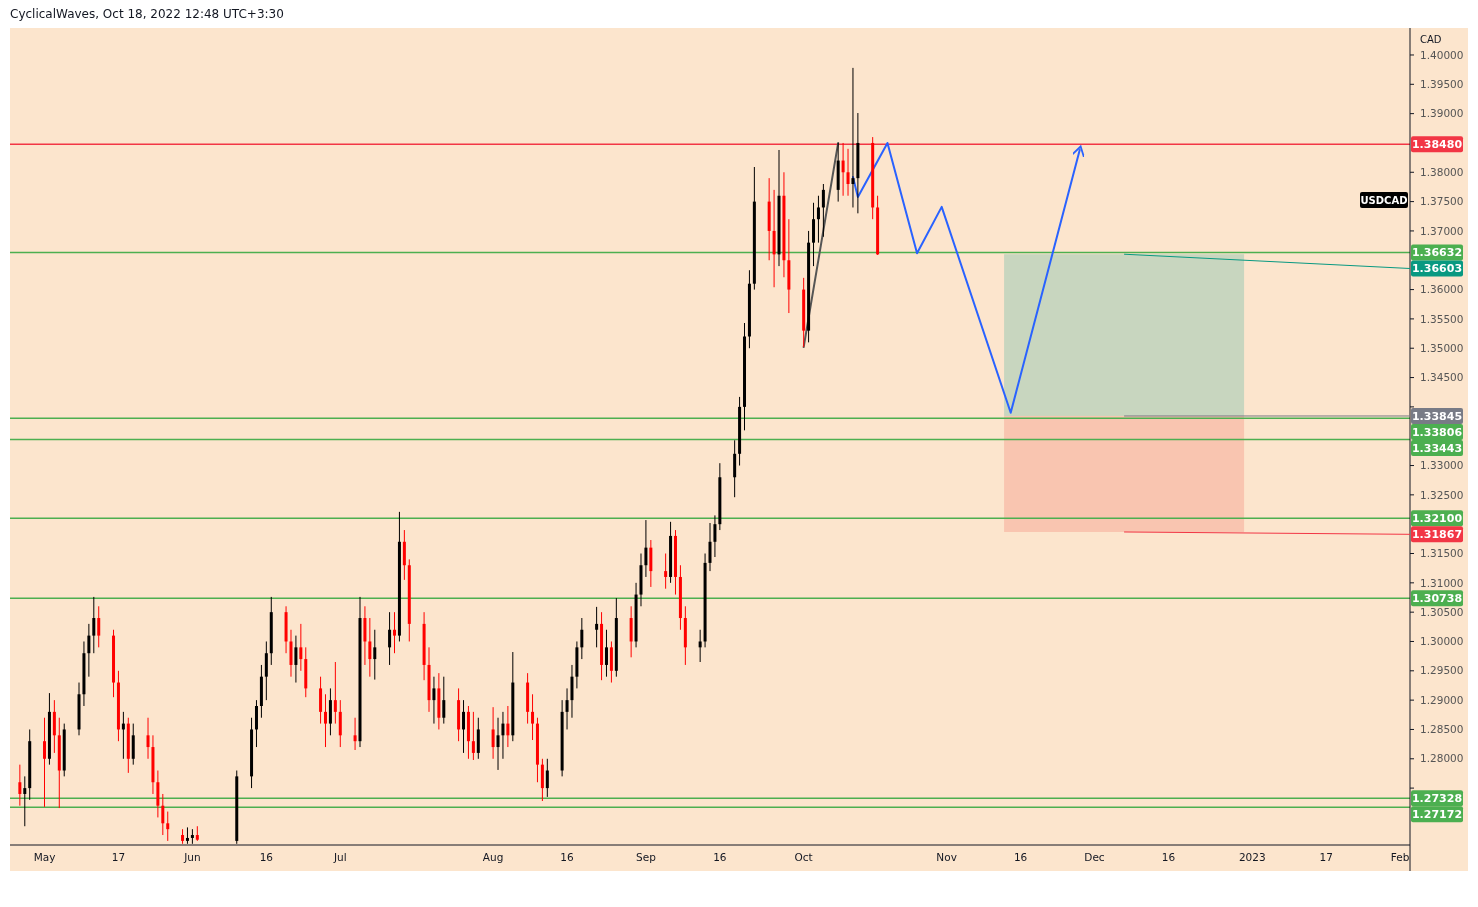 This screenshot has height=907, width=1478. Describe the element at coordinates (339, 857) in the screenshot. I see `x-tick-label: Jul` at that location.